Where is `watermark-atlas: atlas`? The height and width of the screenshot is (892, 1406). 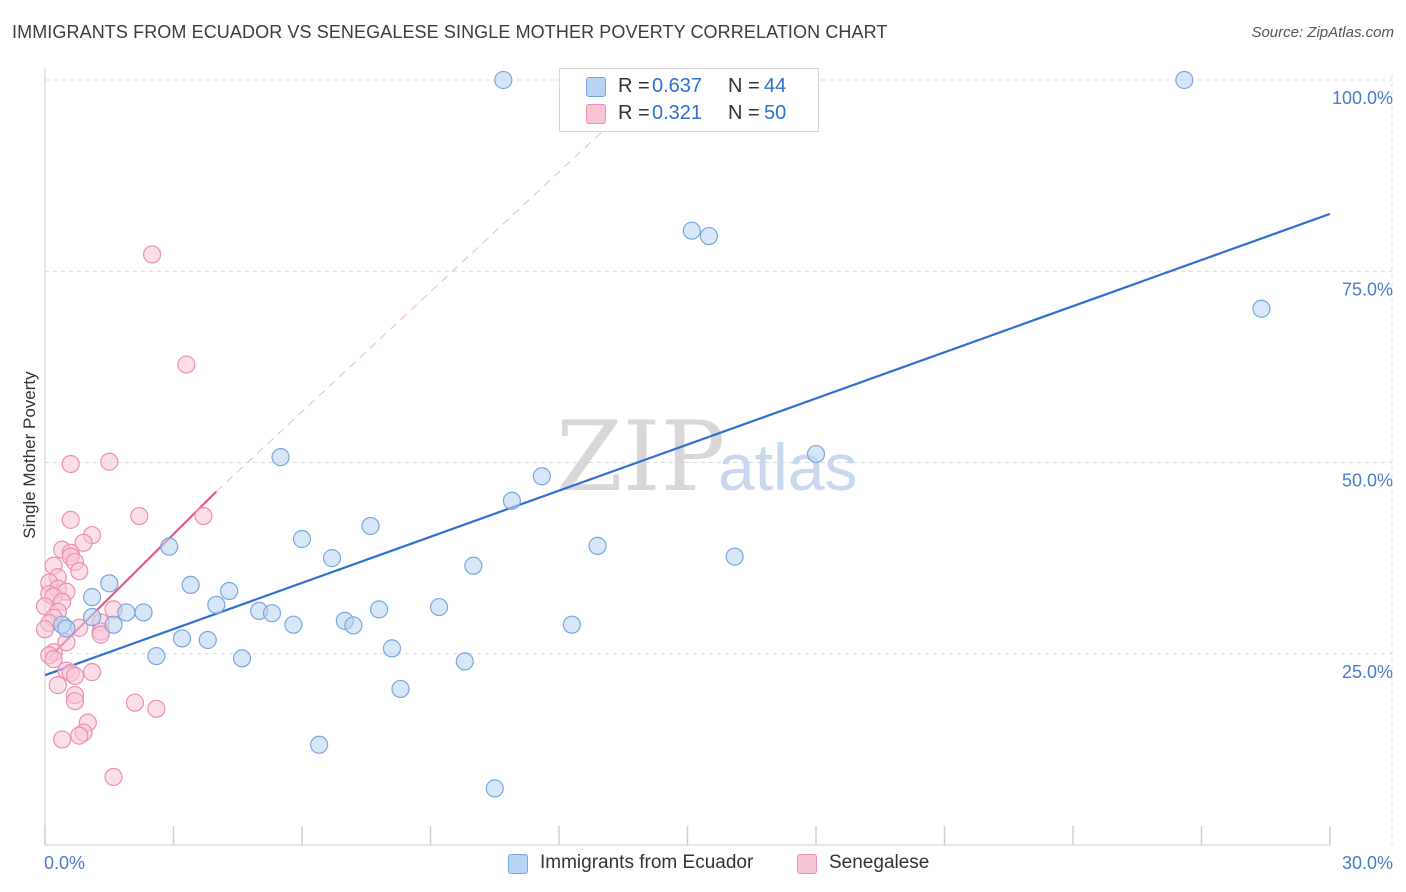 watermark-atlas: atlas is located at coordinates (787, 467).